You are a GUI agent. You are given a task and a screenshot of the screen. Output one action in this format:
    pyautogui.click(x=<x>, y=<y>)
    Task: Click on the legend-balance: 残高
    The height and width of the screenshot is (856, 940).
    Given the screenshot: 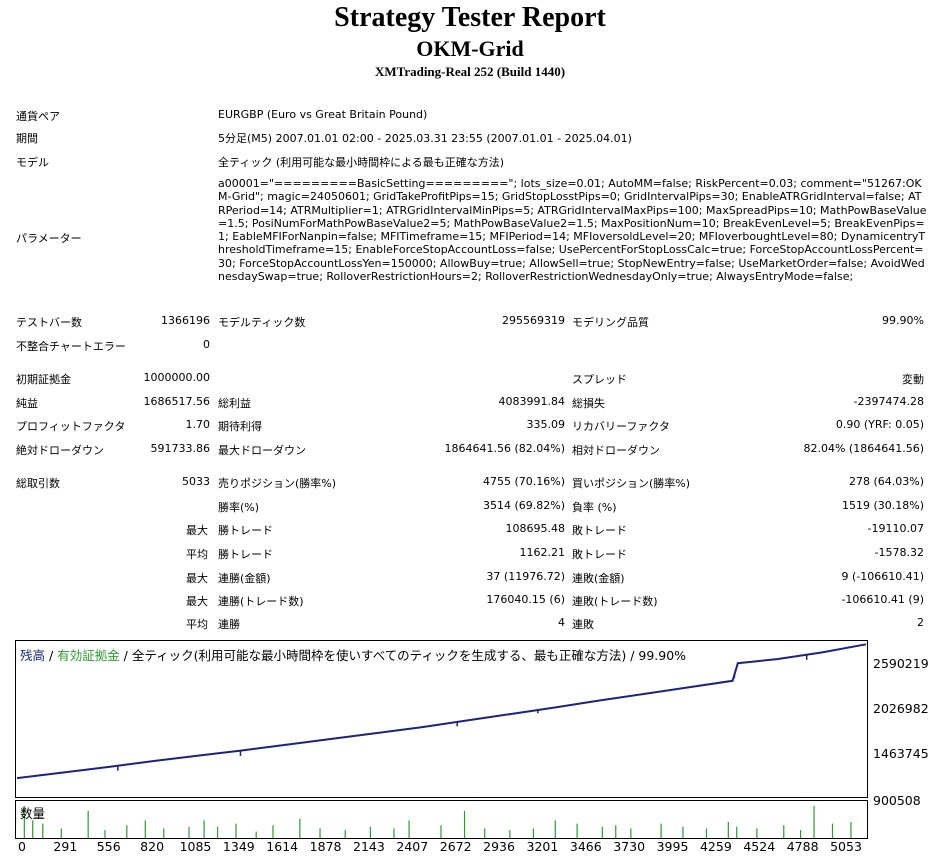 What is the action you would take?
    pyautogui.click(x=33, y=655)
    